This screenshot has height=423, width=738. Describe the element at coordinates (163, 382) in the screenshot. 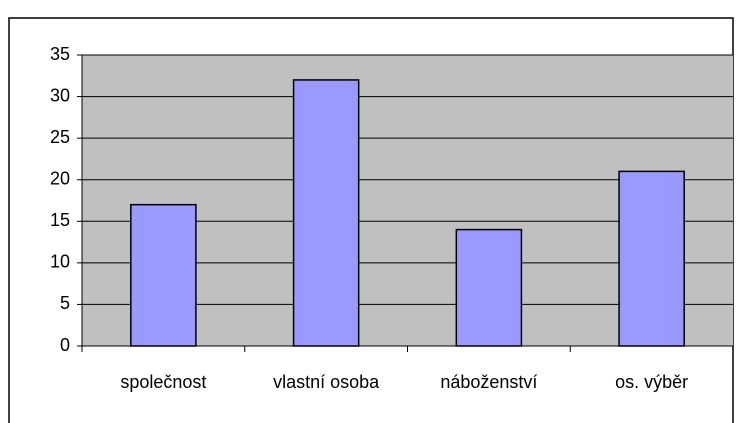

I see `x-tick-label: společnost` at that location.